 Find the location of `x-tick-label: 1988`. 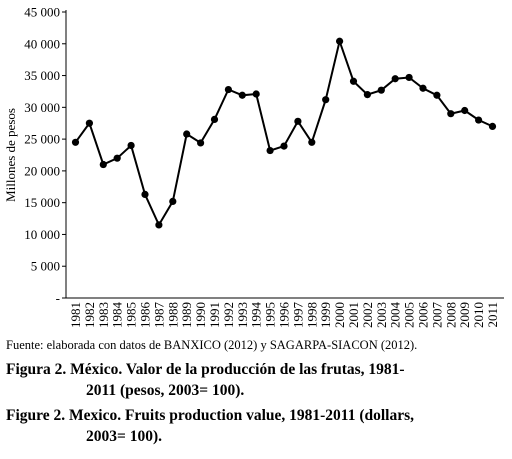

x-tick-label: 1988 is located at coordinates (172, 315).